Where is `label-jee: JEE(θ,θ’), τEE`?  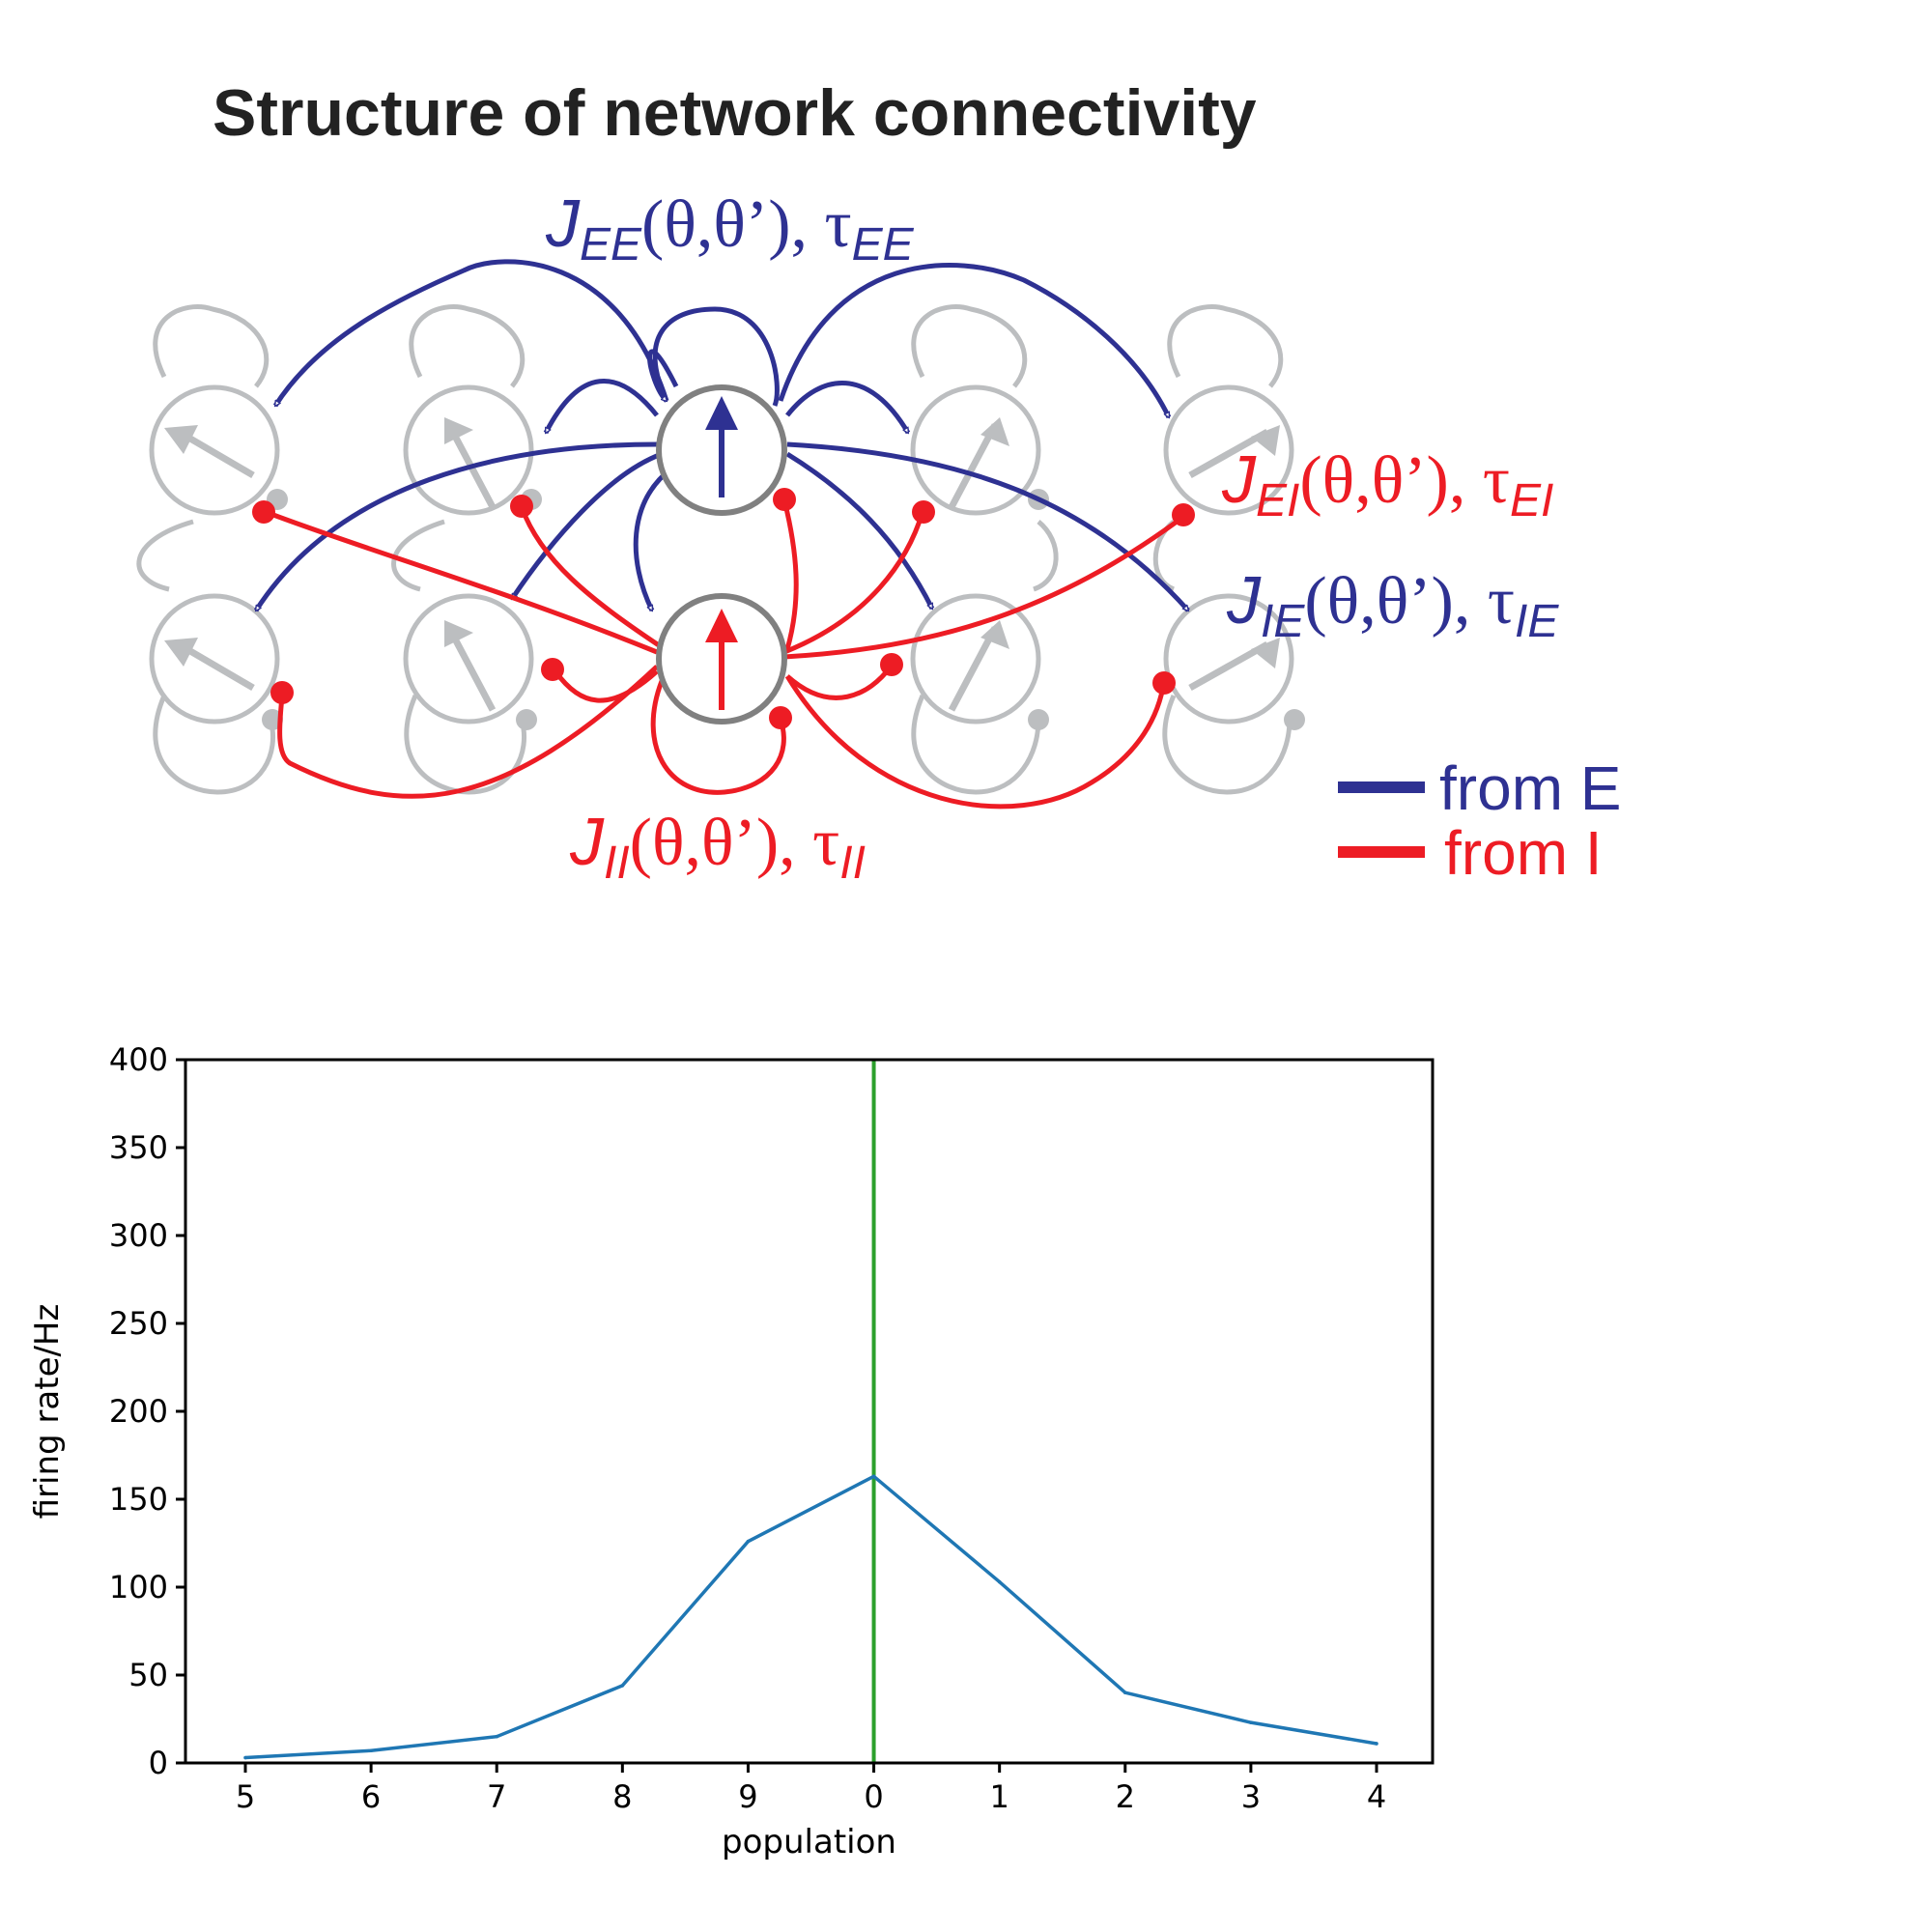
label-jee: JEE(θ,θ’), τEE is located at coordinates (730, 227).